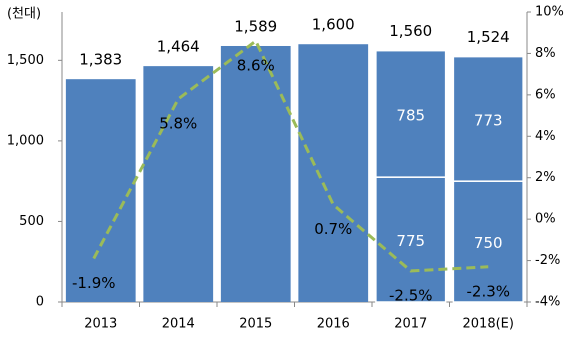 Image resolution: width=566 pixels, height=343 pixels. What do you see at coordinates (178, 324) in the screenshot?
I see `x-tick-label: 2014` at bounding box center [178, 324].